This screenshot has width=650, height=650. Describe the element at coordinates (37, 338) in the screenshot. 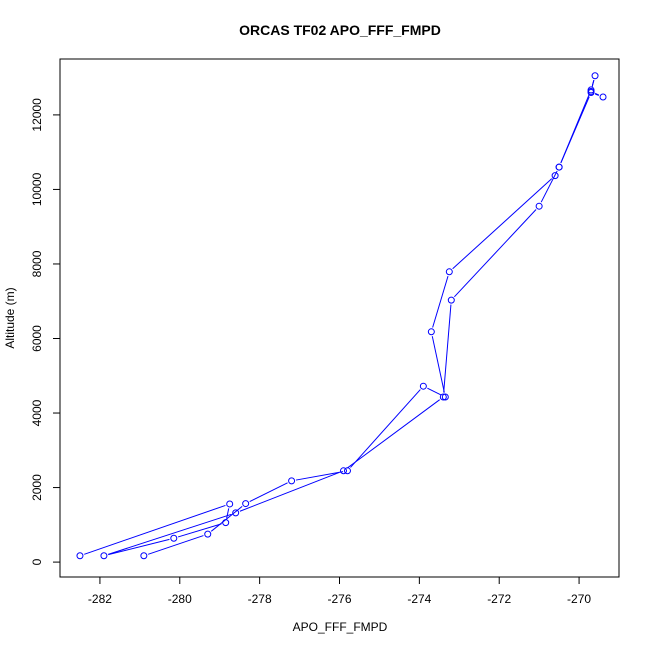

I see `y-tick-label: 6000` at that location.